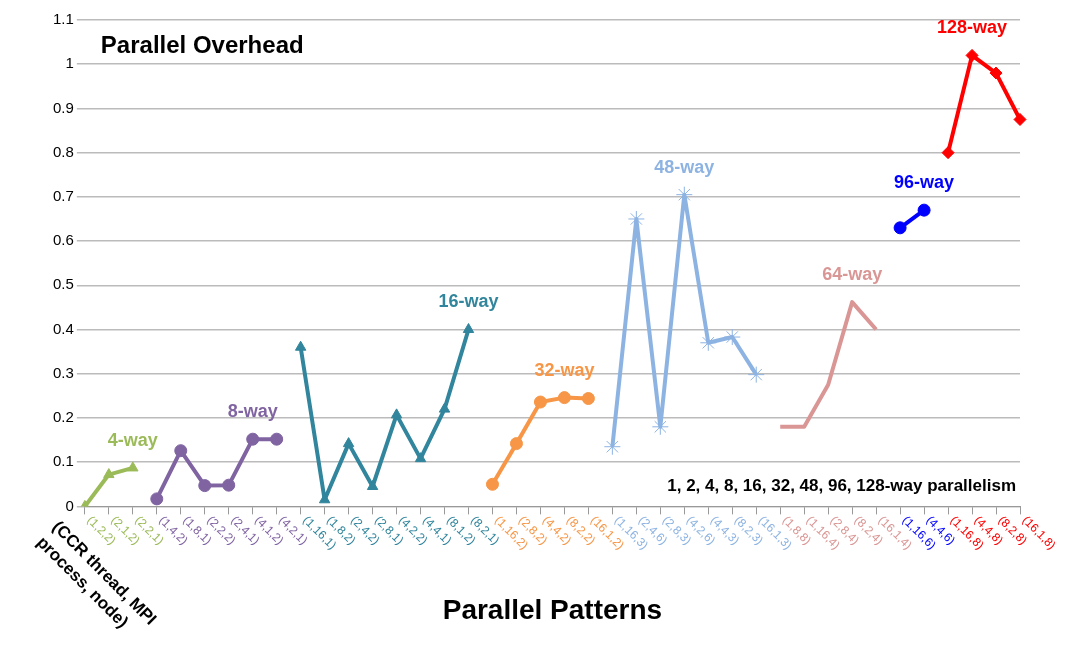 The image size is (1076, 652). Describe the element at coordinates (924, 182) in the screenshot. I see `series-label: 96-way` at that location.